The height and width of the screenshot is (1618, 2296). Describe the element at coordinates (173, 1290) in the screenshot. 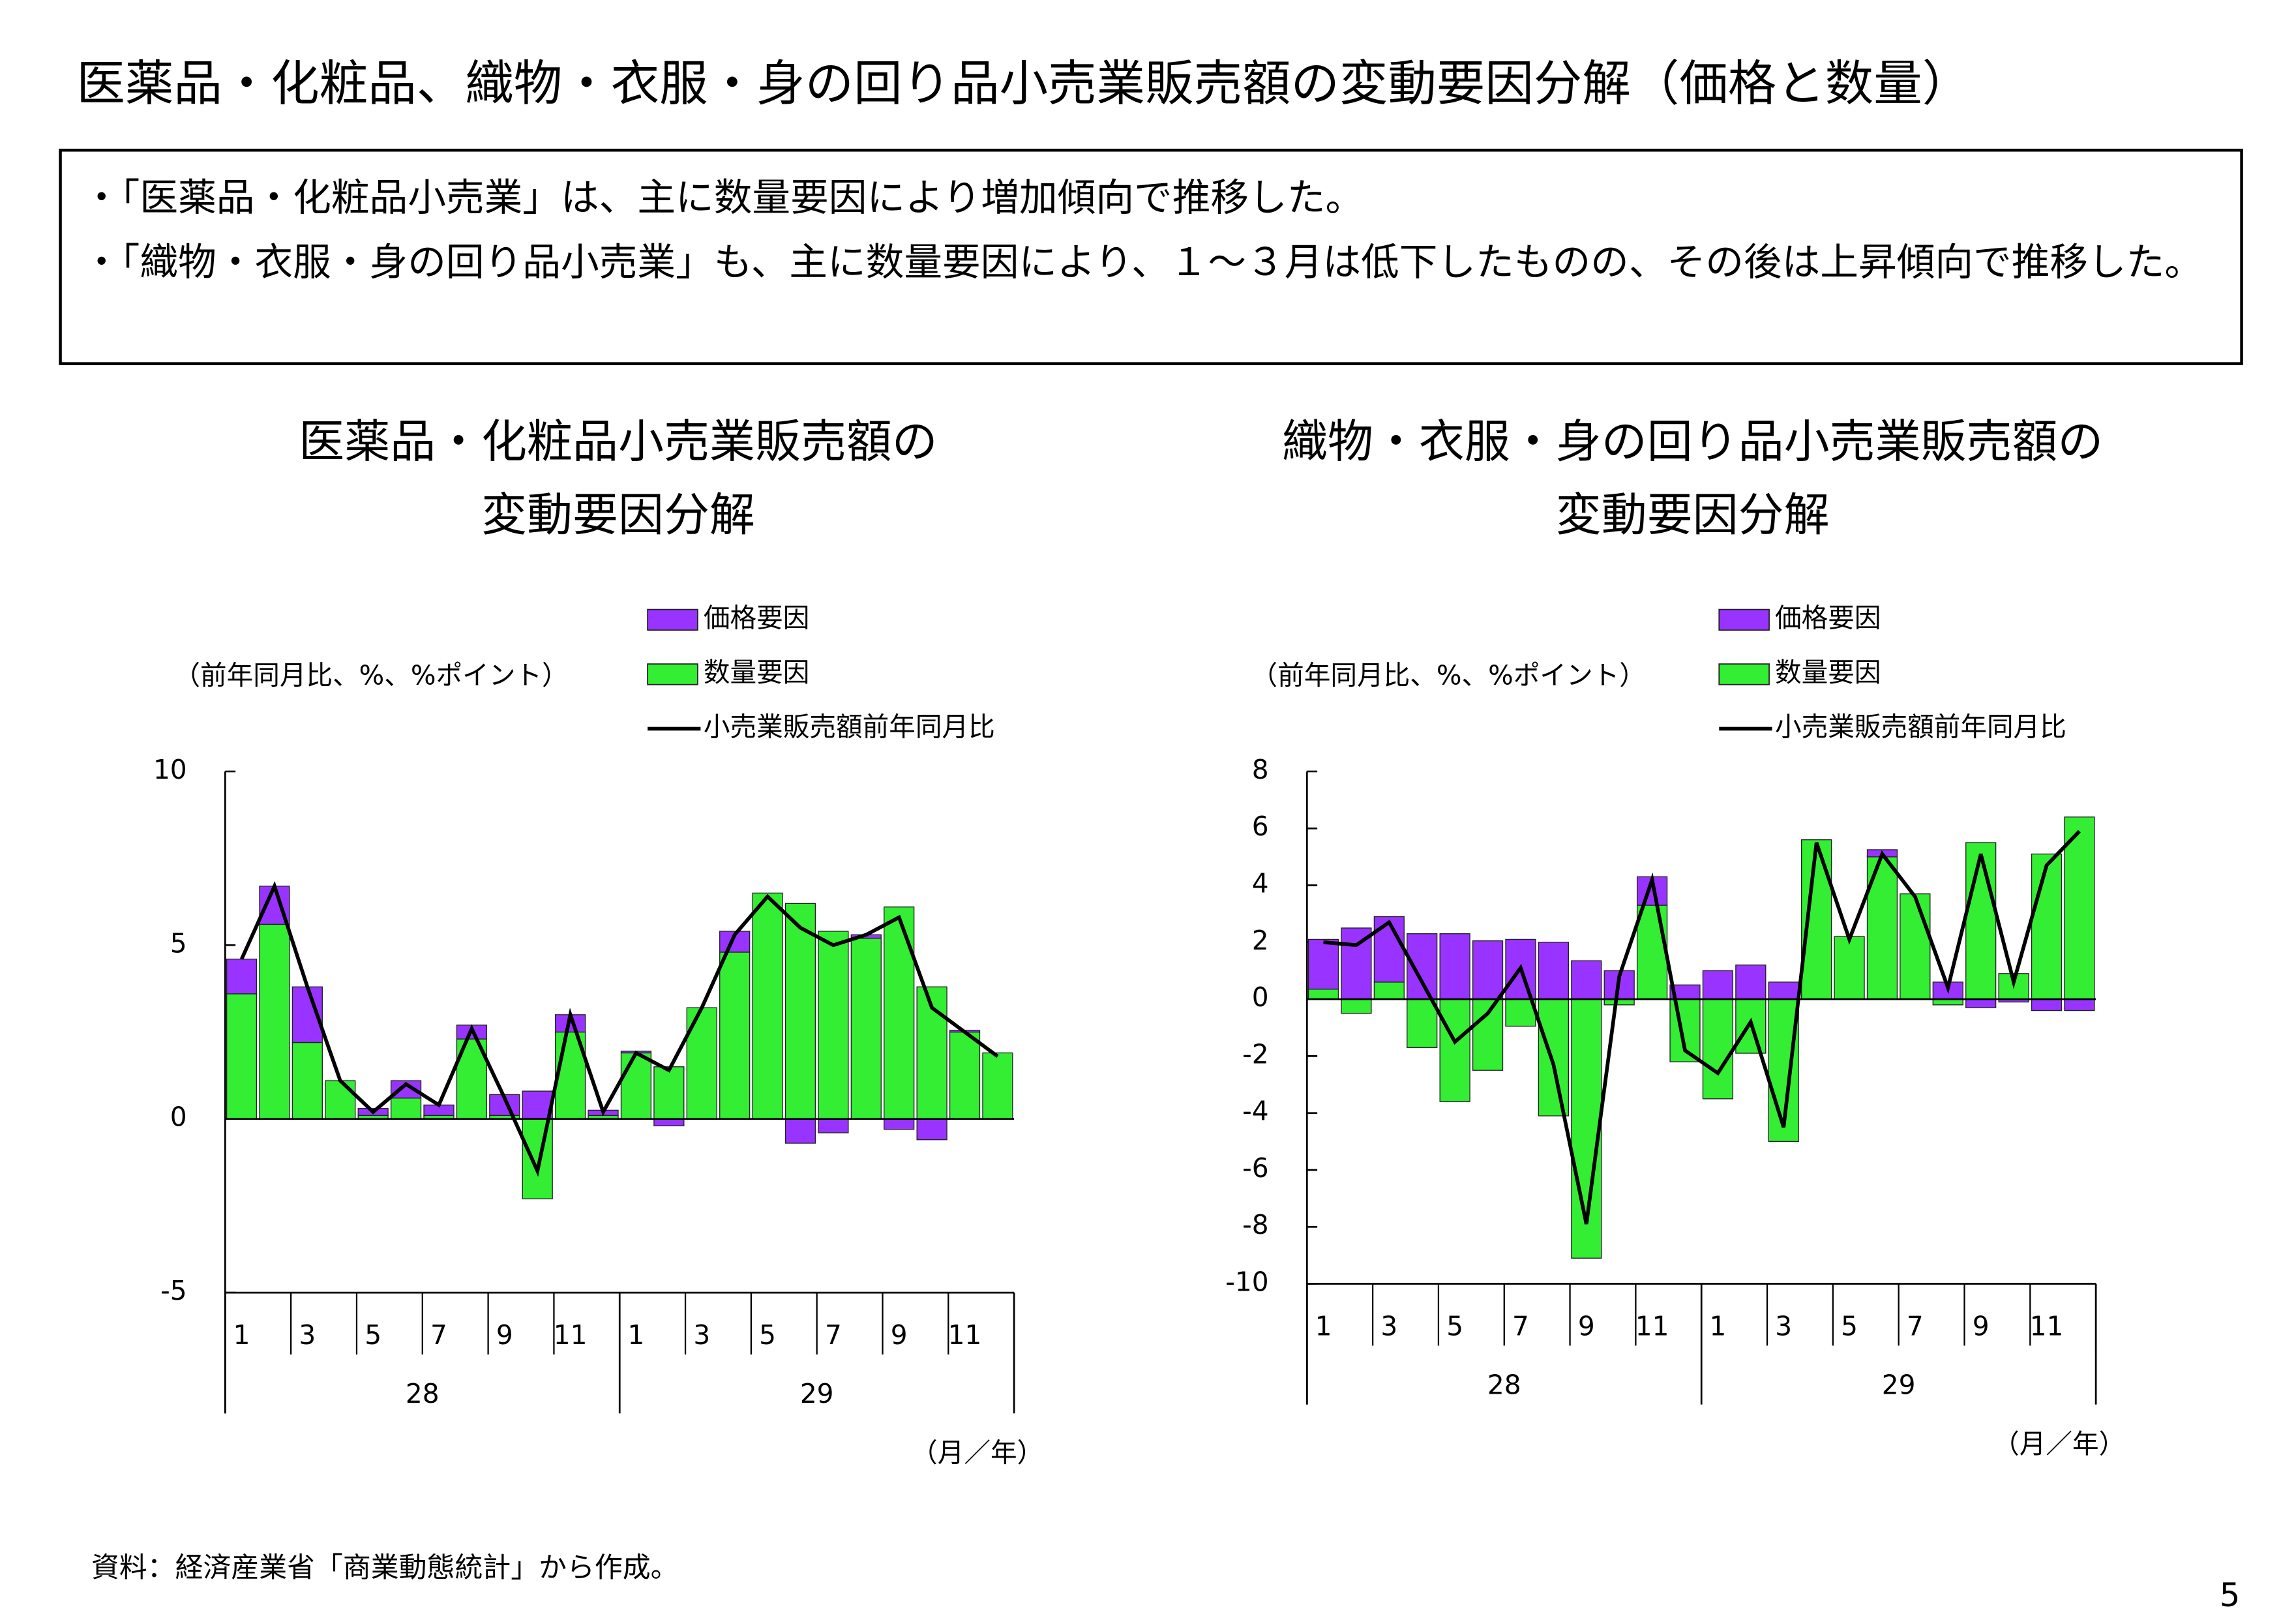

I see `y-tick-label: -5` at that location.